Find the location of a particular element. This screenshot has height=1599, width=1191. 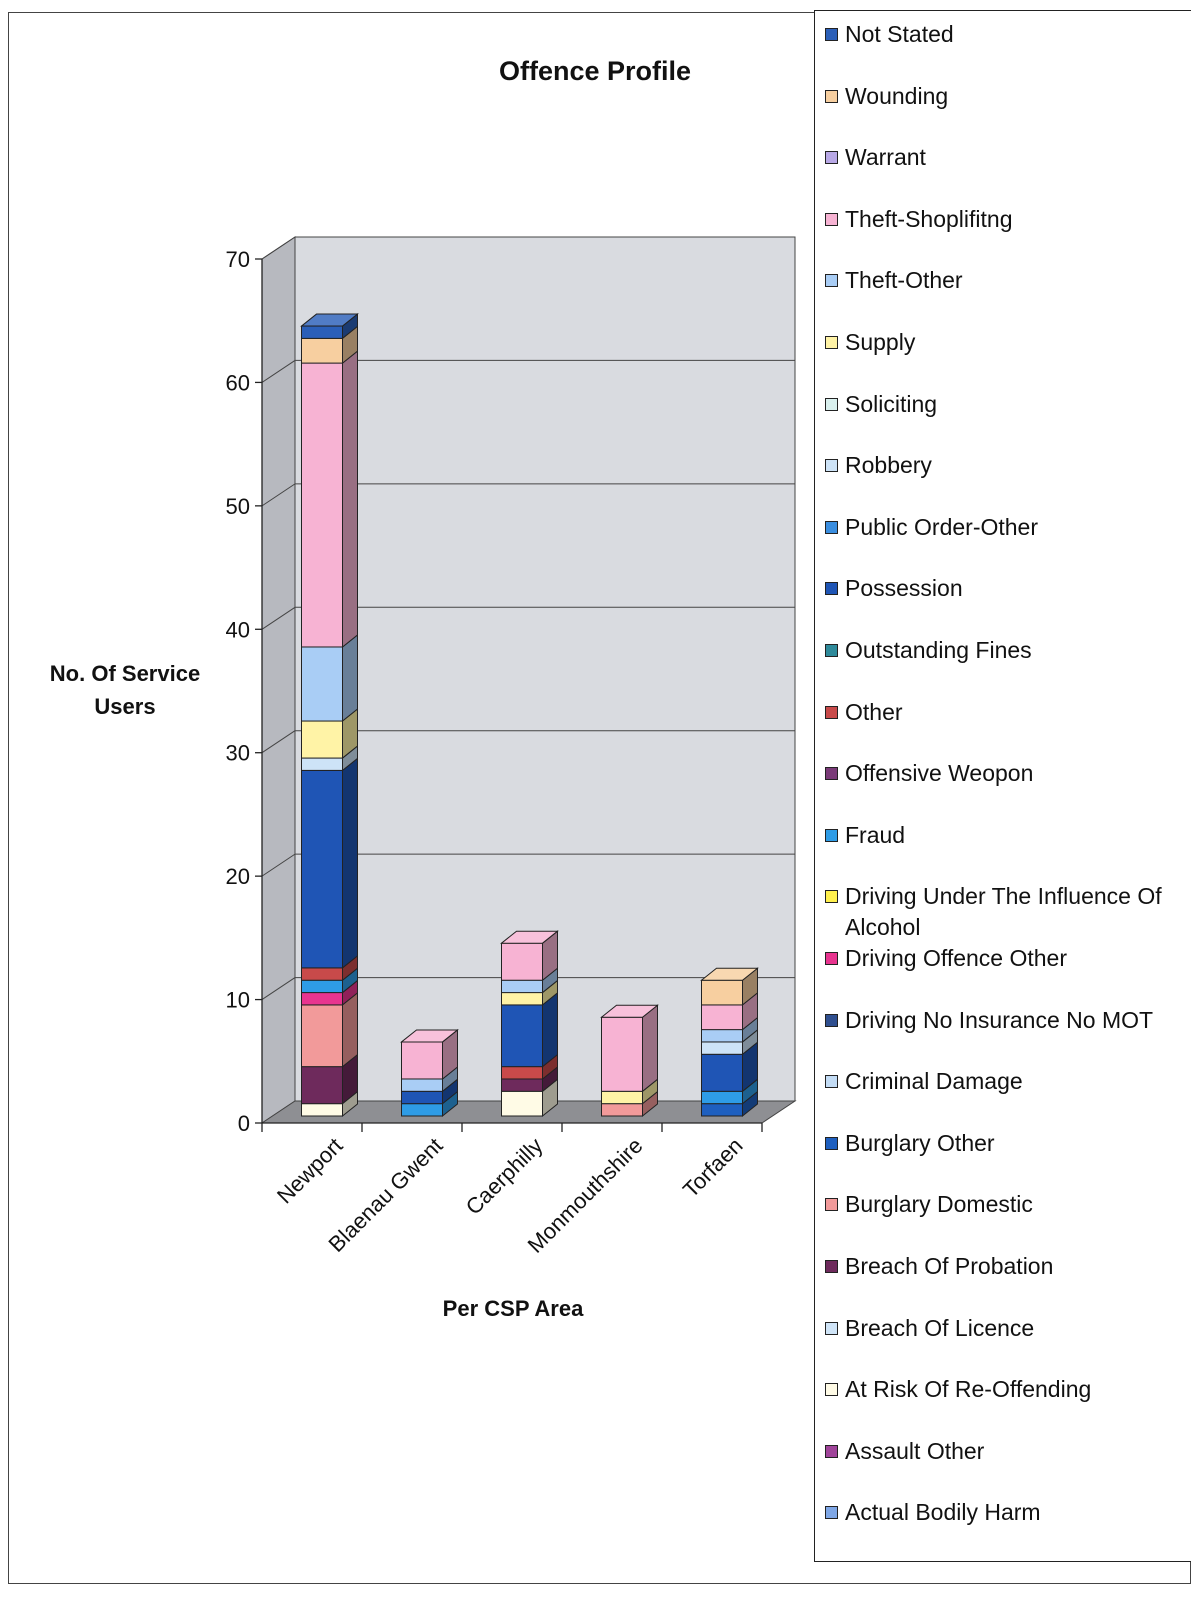

legend-label: Robbery is located at coordinates (888, 465).